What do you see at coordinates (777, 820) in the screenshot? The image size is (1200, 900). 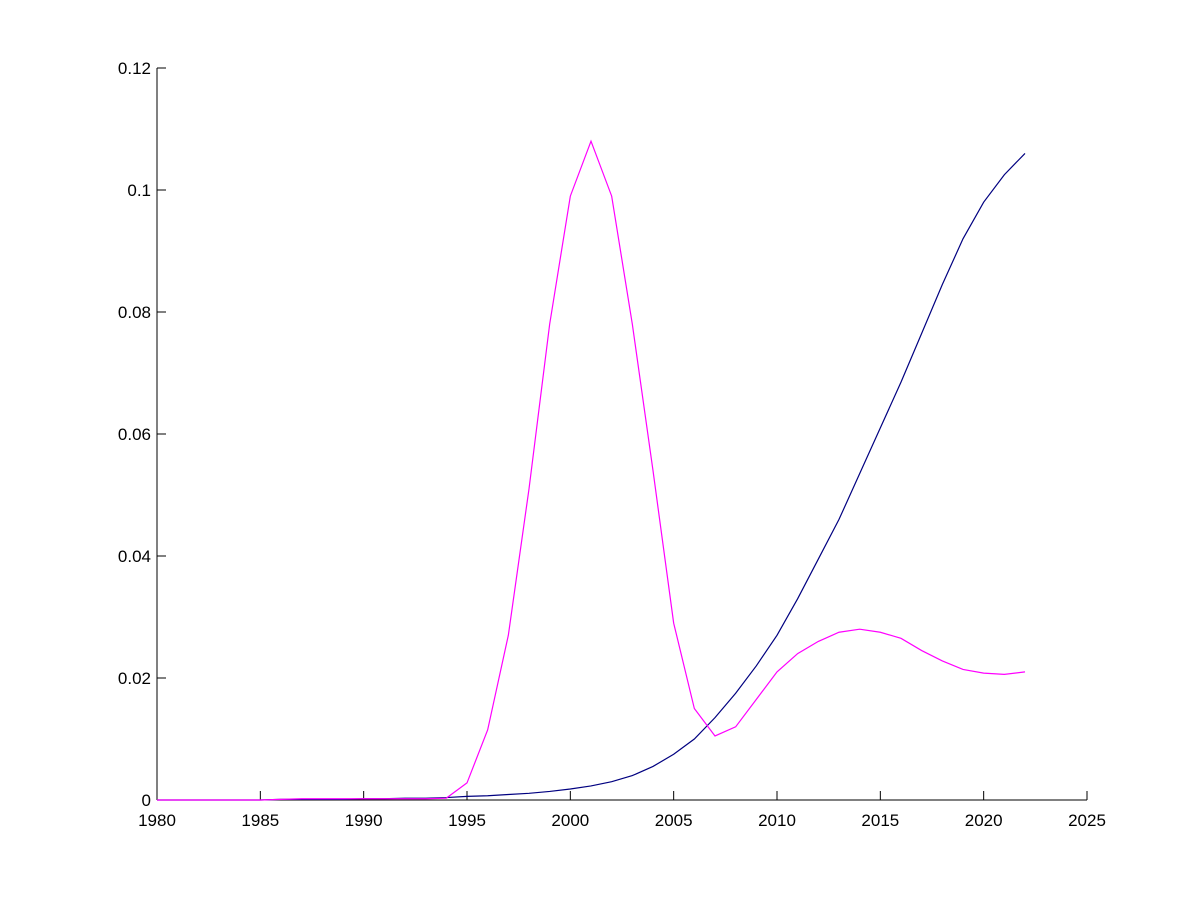 I see `x-tick-label: 2010` at bounding box center [777, 820].